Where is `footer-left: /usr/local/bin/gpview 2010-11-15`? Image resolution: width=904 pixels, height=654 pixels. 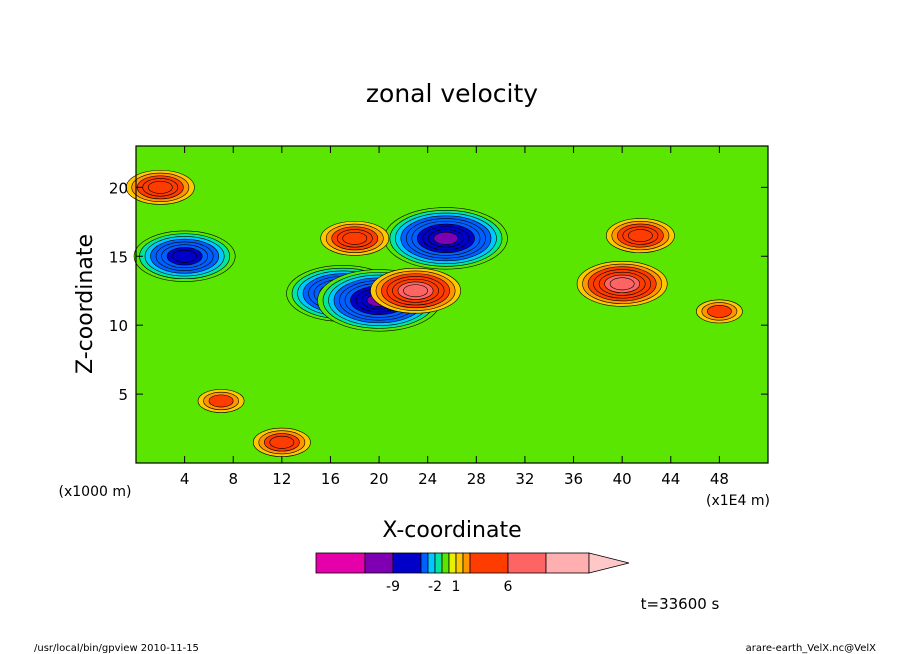 footer-left: /usr/local/bin/gpview 2010-11-15 is located at coordinates (116, 648).